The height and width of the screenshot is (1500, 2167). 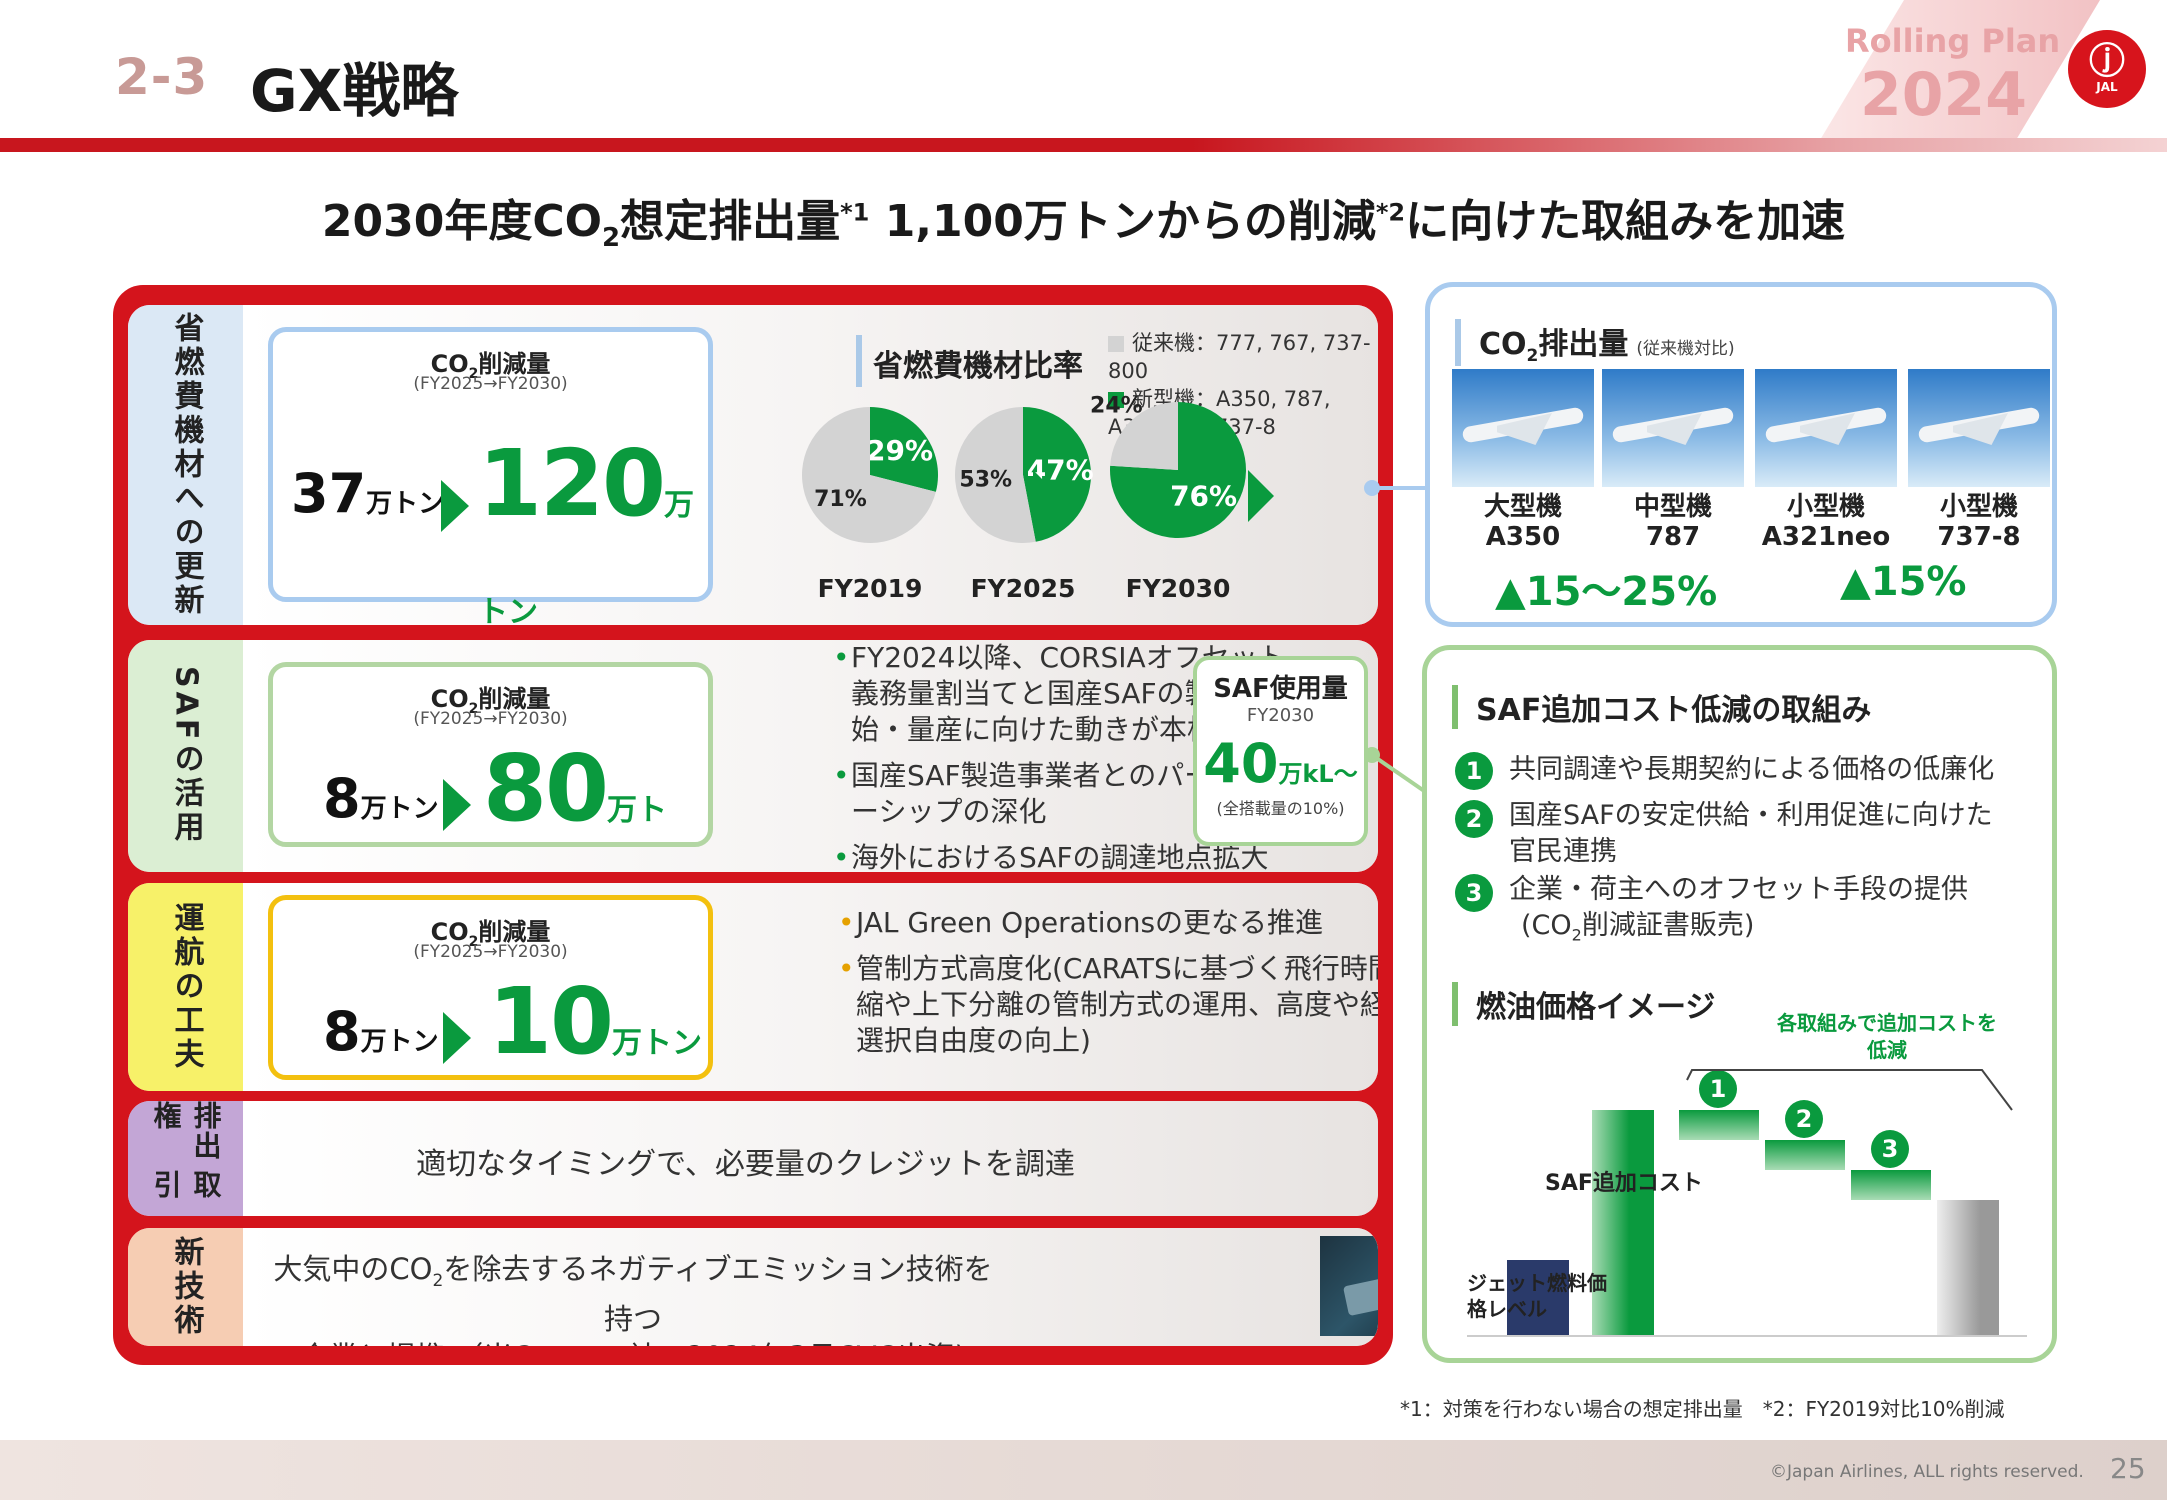 I want to click on pie-value-label: 24%, so click(x=1116, y=405).